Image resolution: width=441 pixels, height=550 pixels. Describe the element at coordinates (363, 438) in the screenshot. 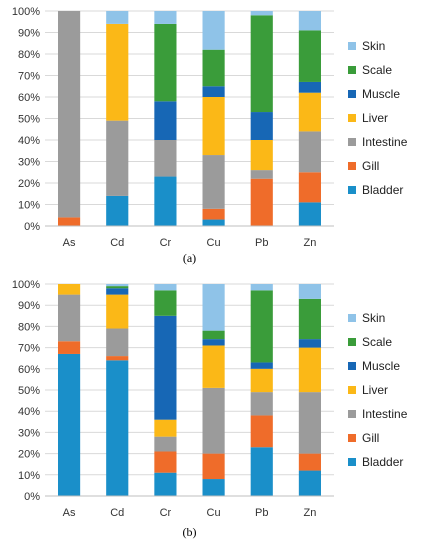

I see `legend-item: Gill` at that location.